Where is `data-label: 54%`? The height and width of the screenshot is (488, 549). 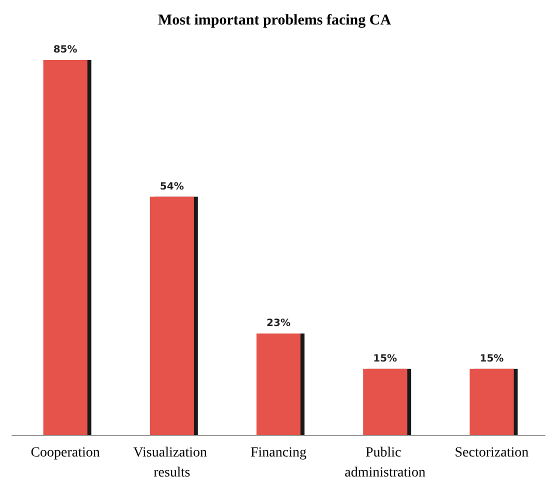 data-label: 54% is located at coordinates (172, 186).